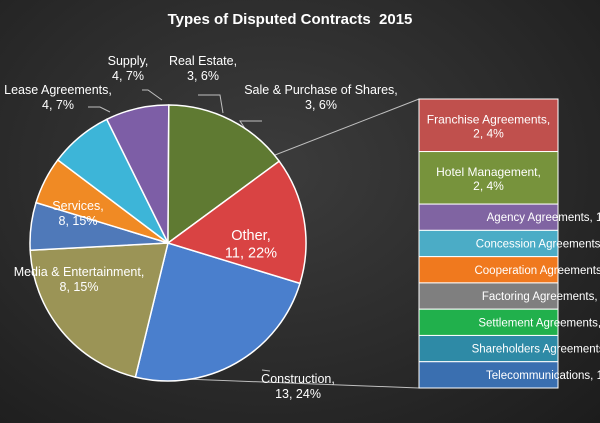 The image size is (600, 423). I want to click on bar-label-franchise-agreements: Franchise Agreements, 2, 4%, so click(488, 126).